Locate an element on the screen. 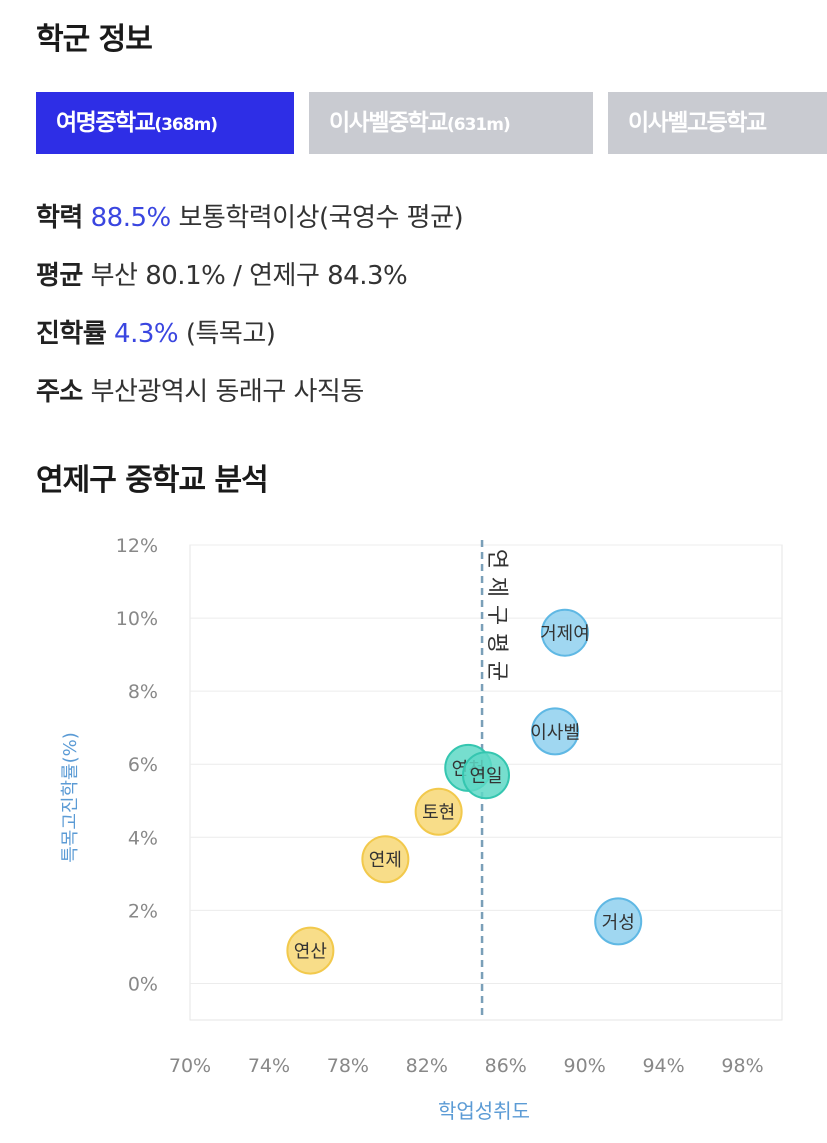 The width and height of the screenshot is (827, 1143). x-tick-label: 94% is located at coordinates (663, 1066).